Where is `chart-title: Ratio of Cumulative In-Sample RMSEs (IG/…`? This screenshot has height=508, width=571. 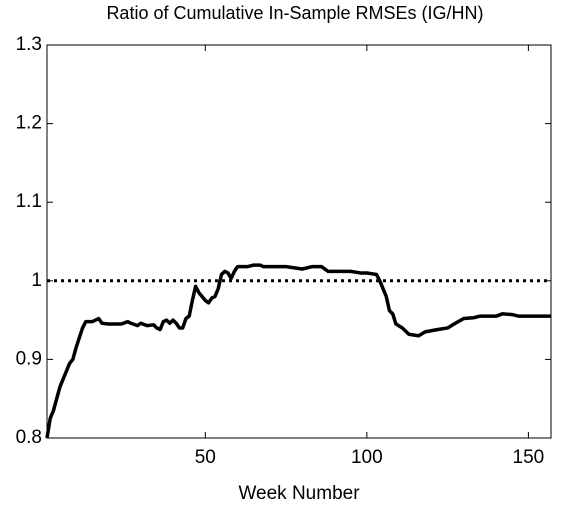
chart-title: Ratio of Cumulative In-Sample RMSEs (IG/… is located at coordinates (294, 13).